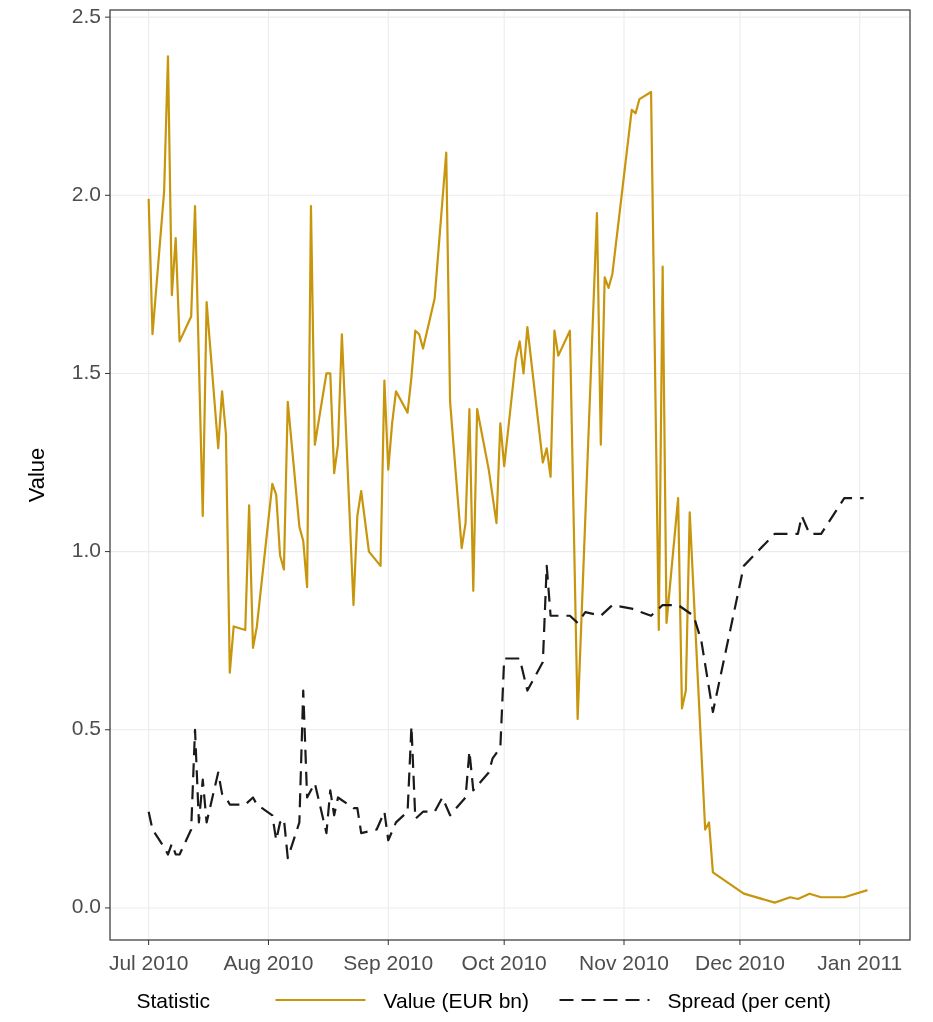 This screenshot has width=933, height=1022. Describe the element at coordinates (86, 728) in the screenshot. I see `y-tick-label: 0.5` at that location.